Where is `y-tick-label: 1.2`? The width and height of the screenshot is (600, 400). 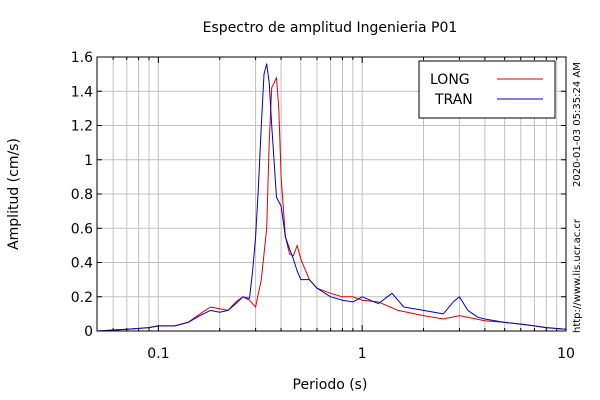
y-tick-label: 1.2 is located at coordinates (82, 127).